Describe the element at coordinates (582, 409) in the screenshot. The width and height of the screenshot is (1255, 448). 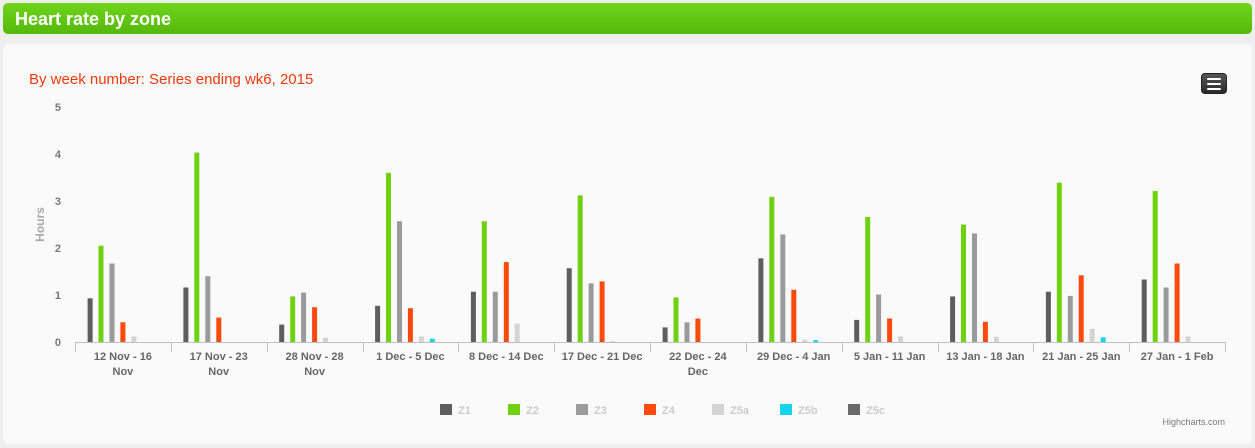
I see `legend-swatch-z3` at that location.